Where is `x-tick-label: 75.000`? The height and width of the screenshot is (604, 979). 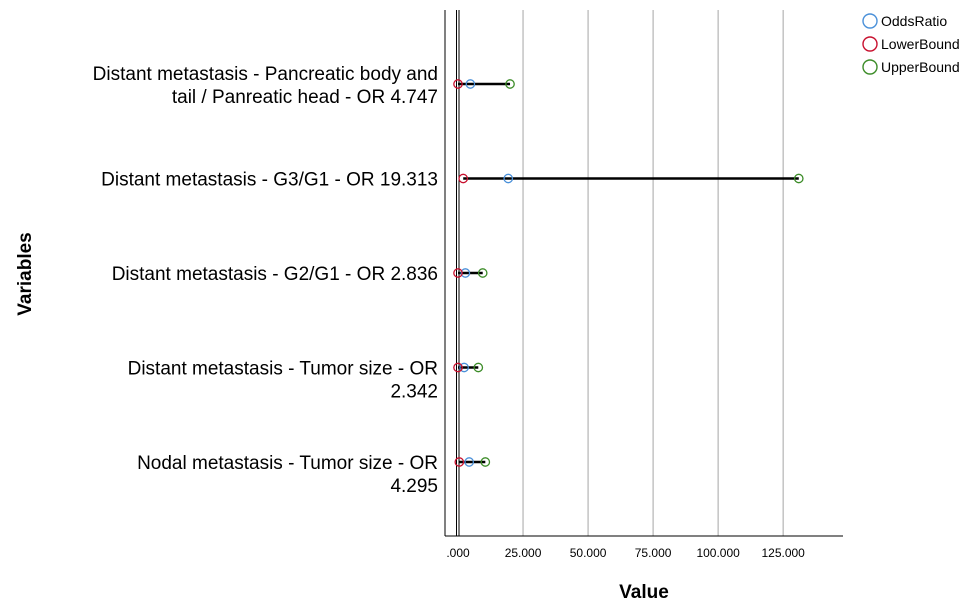 x-tick-label: 75.000 is located at coordinates (653, 553).